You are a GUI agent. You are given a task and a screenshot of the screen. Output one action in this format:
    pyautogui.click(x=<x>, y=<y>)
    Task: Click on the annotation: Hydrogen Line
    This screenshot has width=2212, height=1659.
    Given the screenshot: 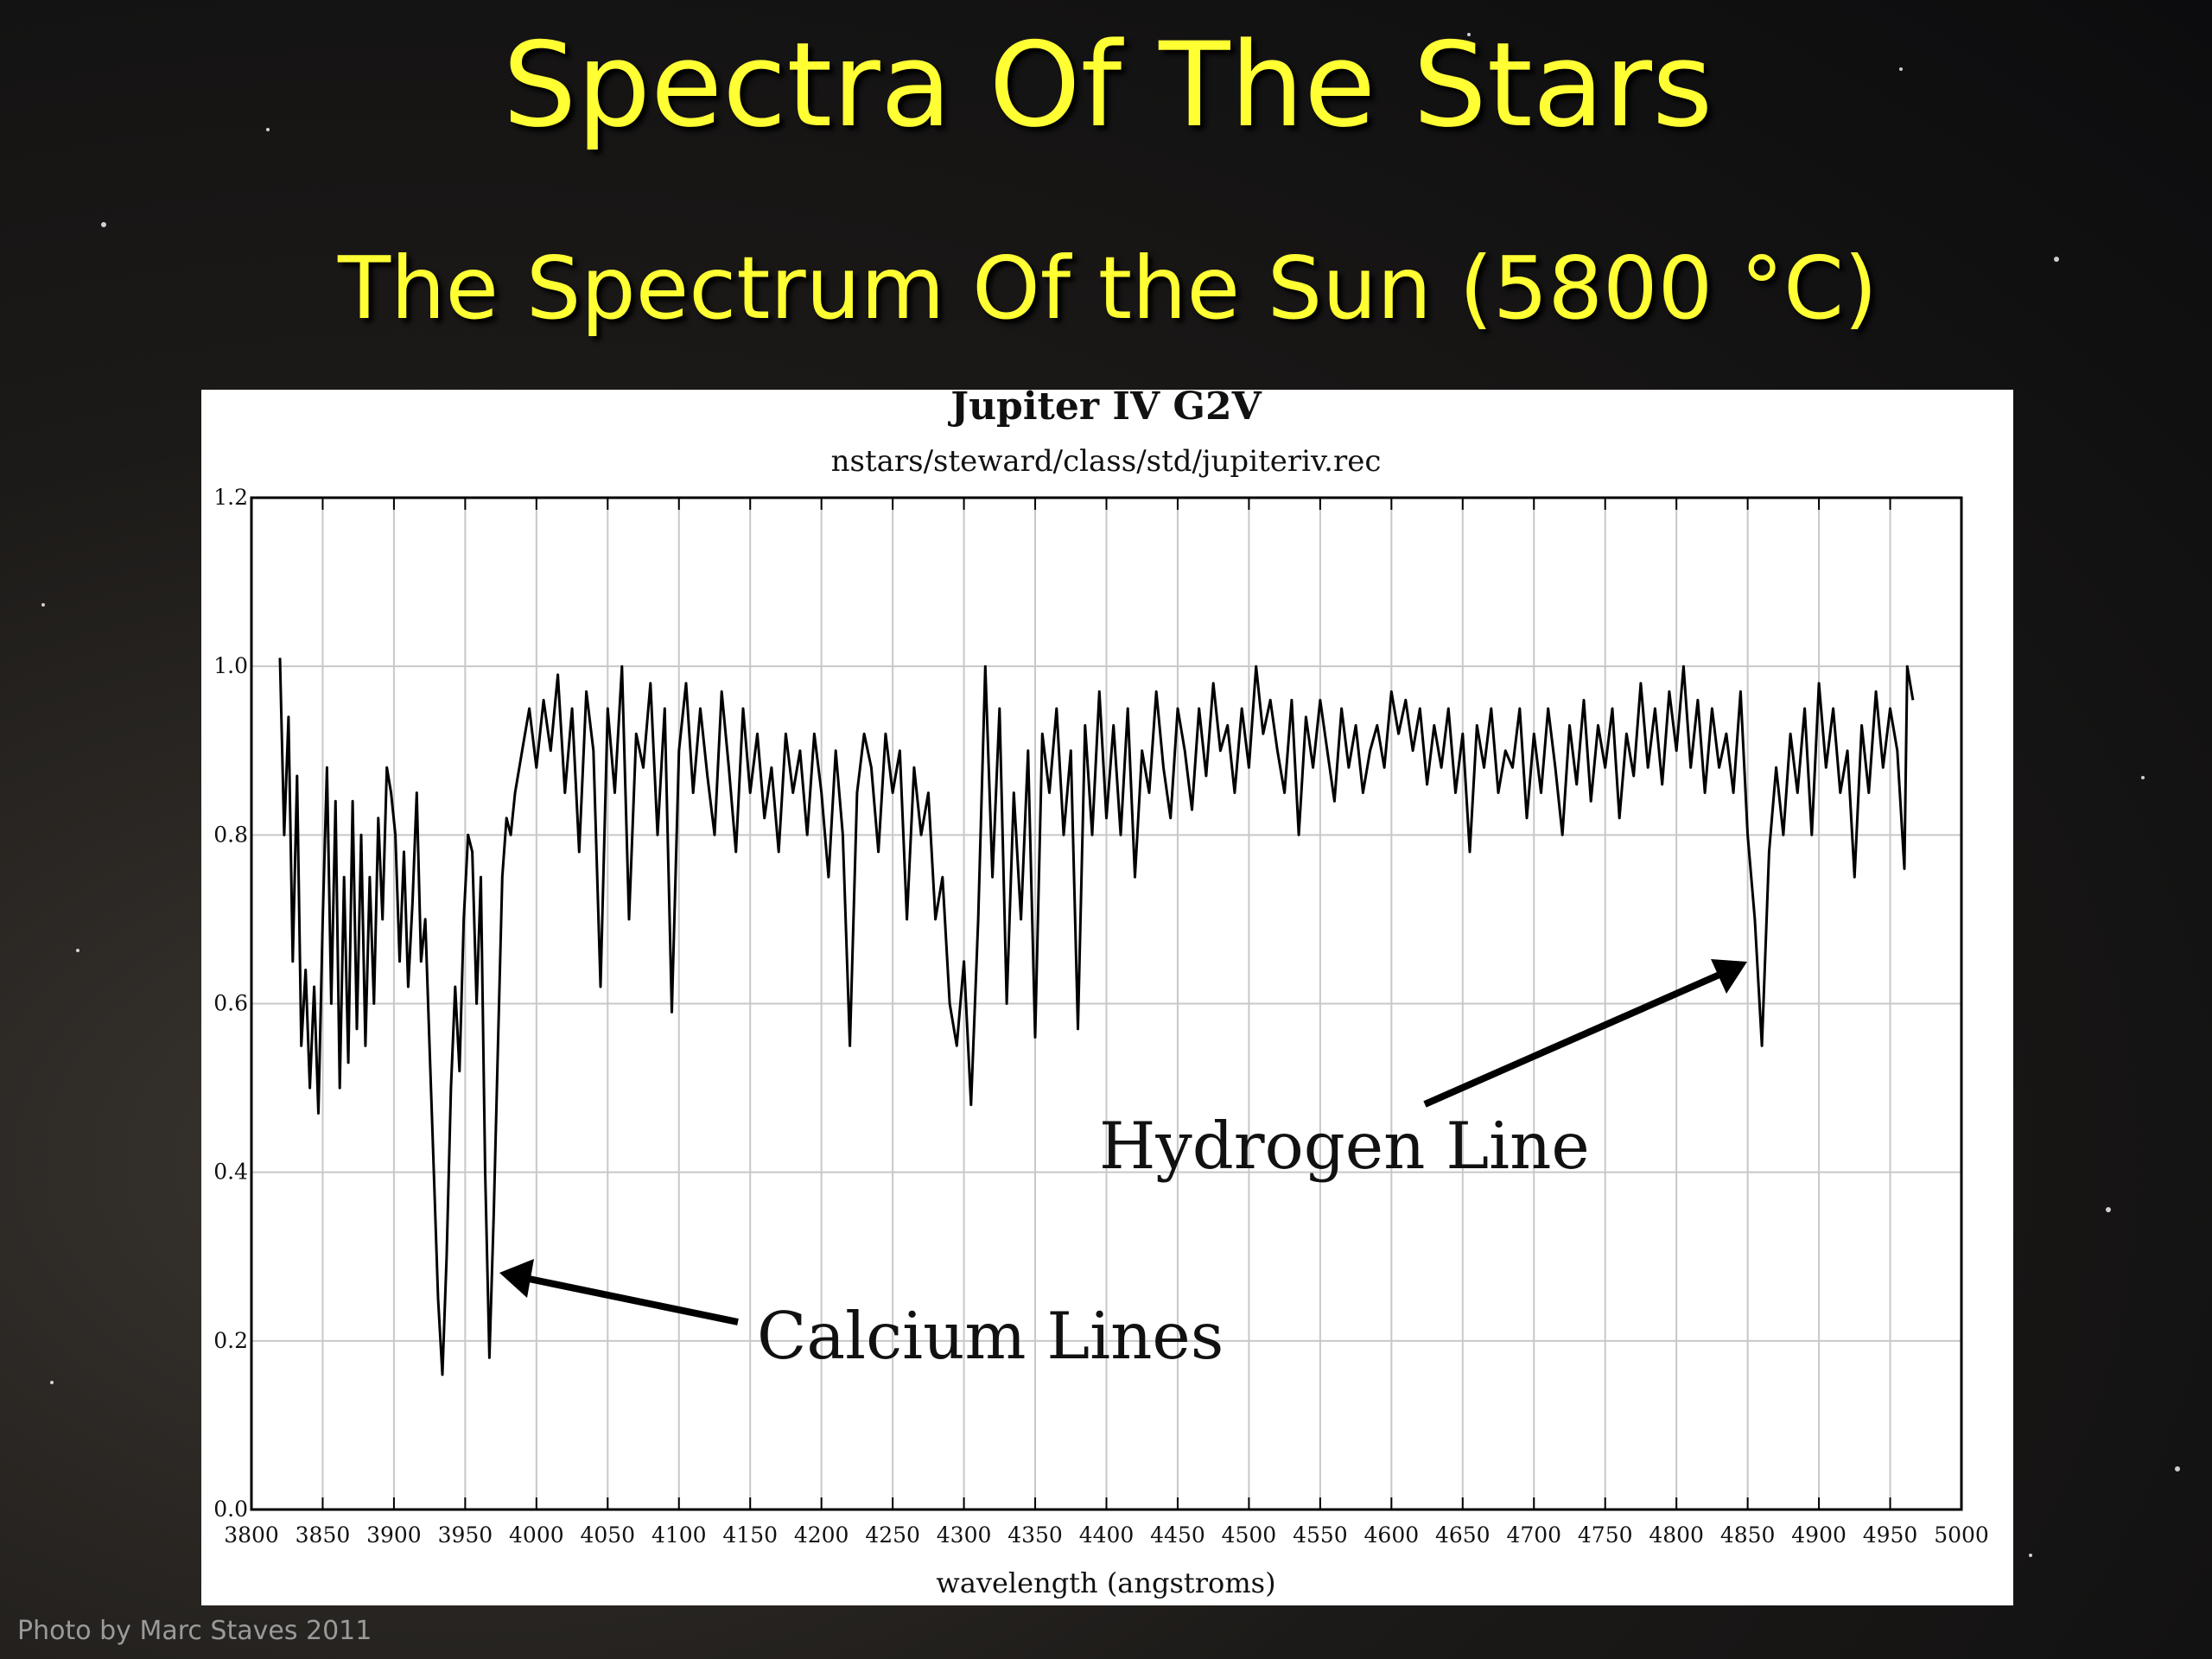 What is the action you would take?
    pyautogui.click(x=1344, y=1146)
    